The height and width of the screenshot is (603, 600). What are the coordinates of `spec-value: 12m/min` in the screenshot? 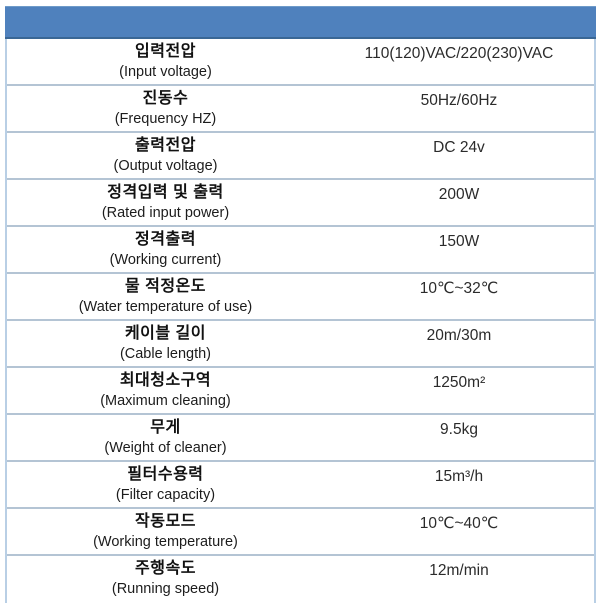 It's located at (459, 570).